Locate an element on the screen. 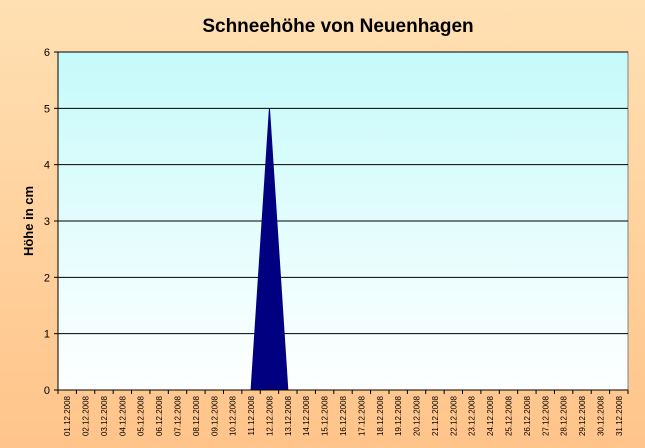  x-tick-label-17: 17.12.2008 is located at coordinates (361, 415).